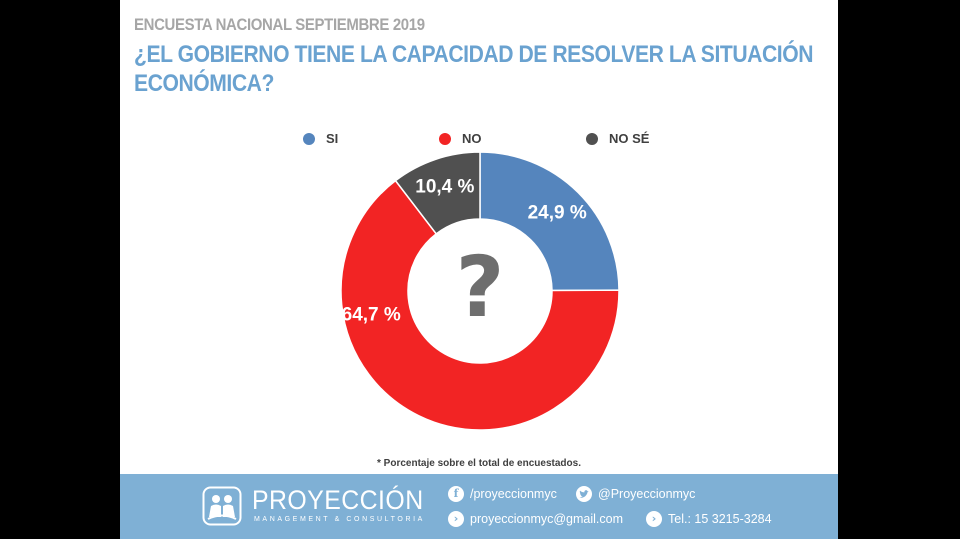 This screenshot has height=539, width=960. I want to click on legend-item-si: SI, so click(320, 138).